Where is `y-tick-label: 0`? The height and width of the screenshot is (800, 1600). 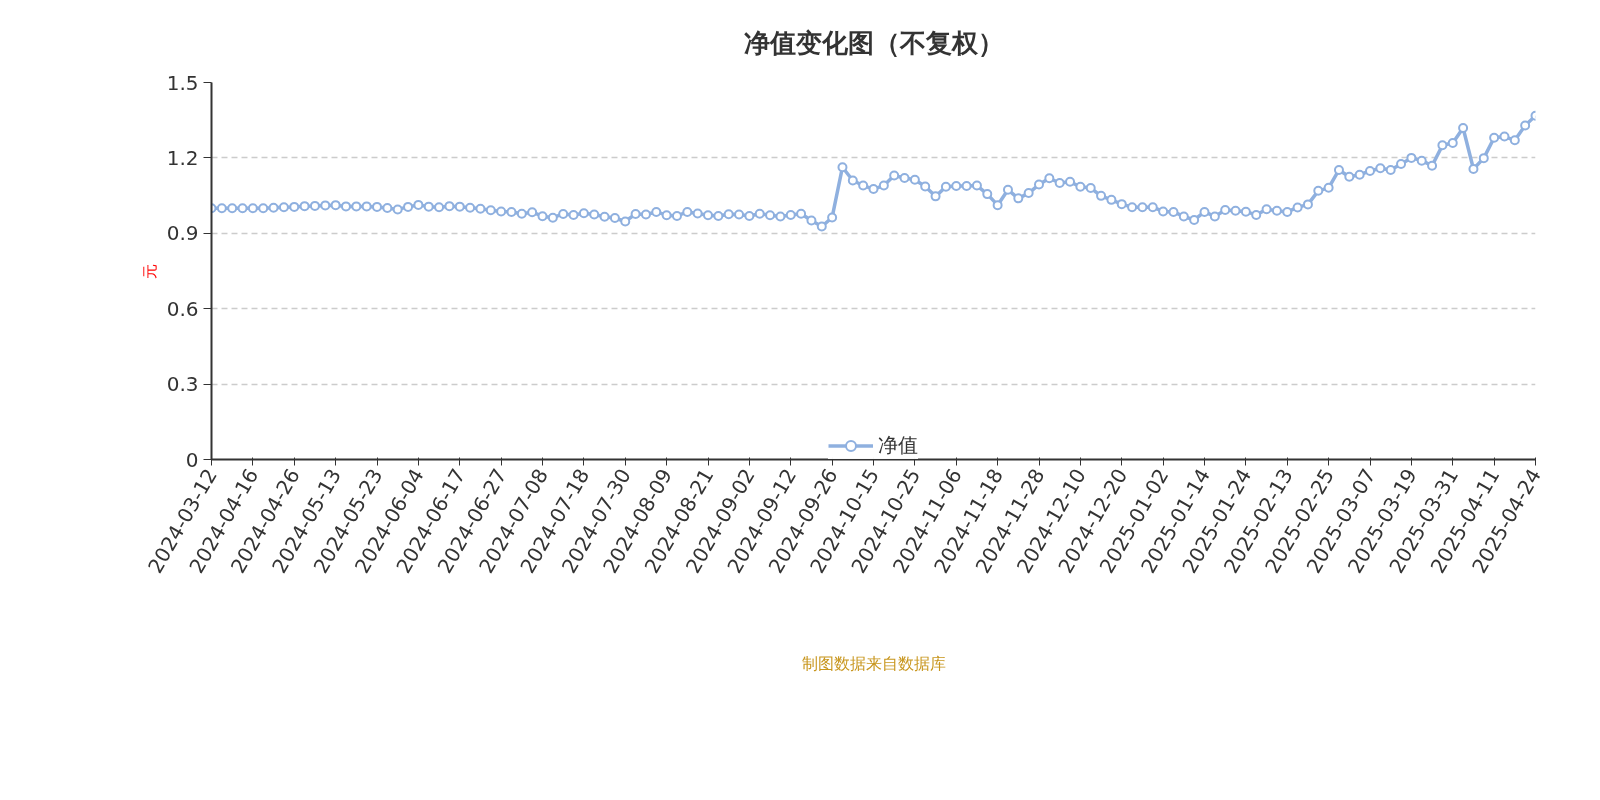
y-tick-label: 0 is located at coordinates (192, 459).